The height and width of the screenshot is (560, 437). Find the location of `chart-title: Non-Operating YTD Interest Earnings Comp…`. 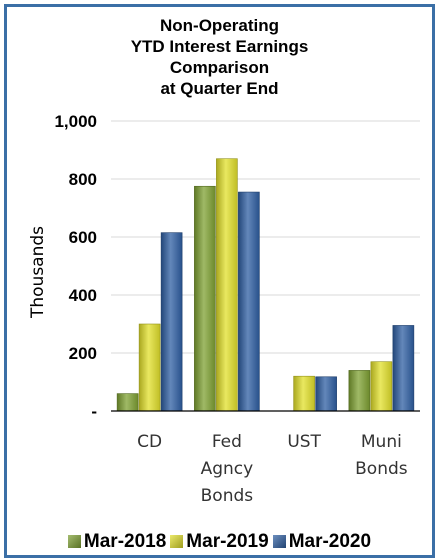

chart-title: Non-Operating YTD Interest Earnings Comp… is located at coordinates (219, 57).